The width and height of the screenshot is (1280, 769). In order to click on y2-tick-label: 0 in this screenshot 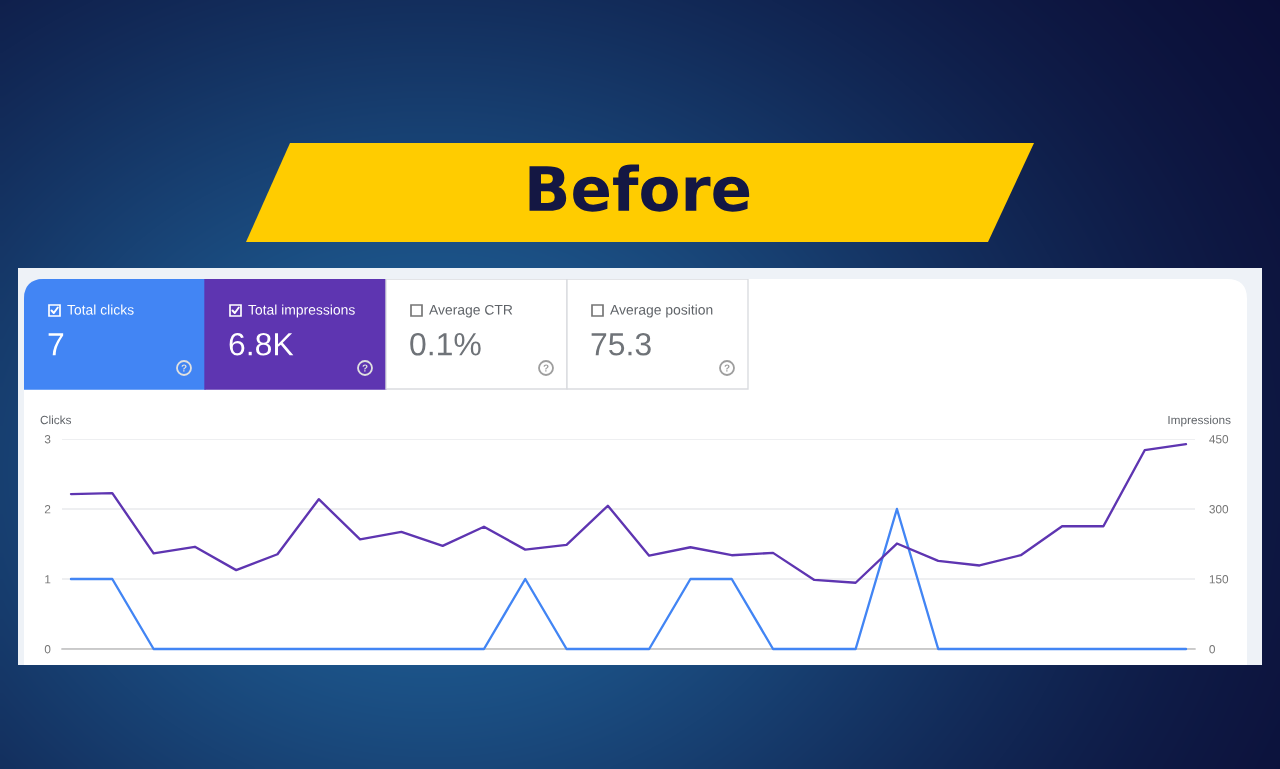, I will do `click(1212, 649)`.